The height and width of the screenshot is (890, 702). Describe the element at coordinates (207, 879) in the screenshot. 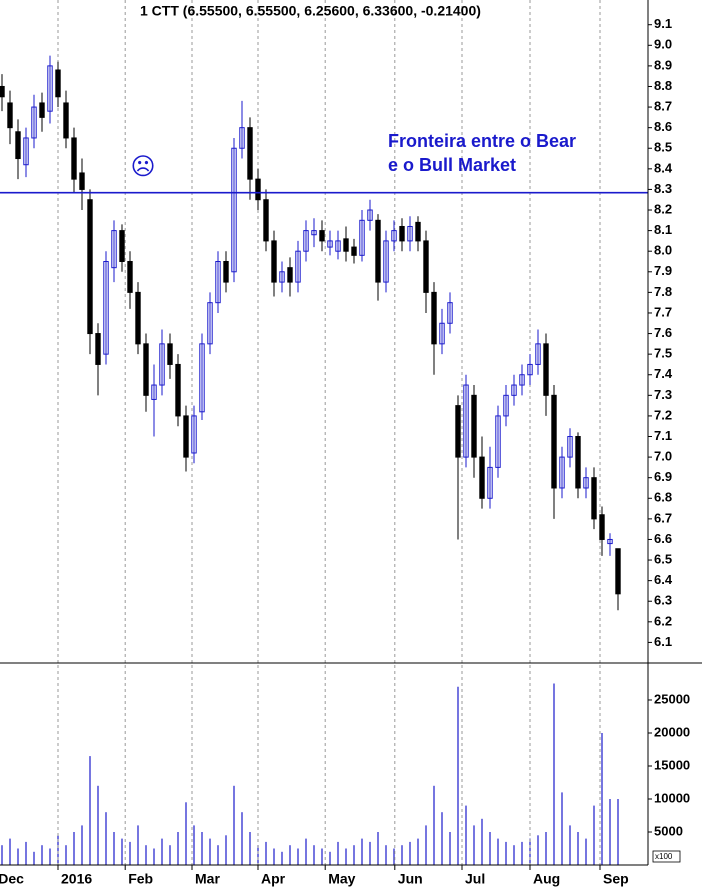

I see `x-tick-label: Mar` at that location.